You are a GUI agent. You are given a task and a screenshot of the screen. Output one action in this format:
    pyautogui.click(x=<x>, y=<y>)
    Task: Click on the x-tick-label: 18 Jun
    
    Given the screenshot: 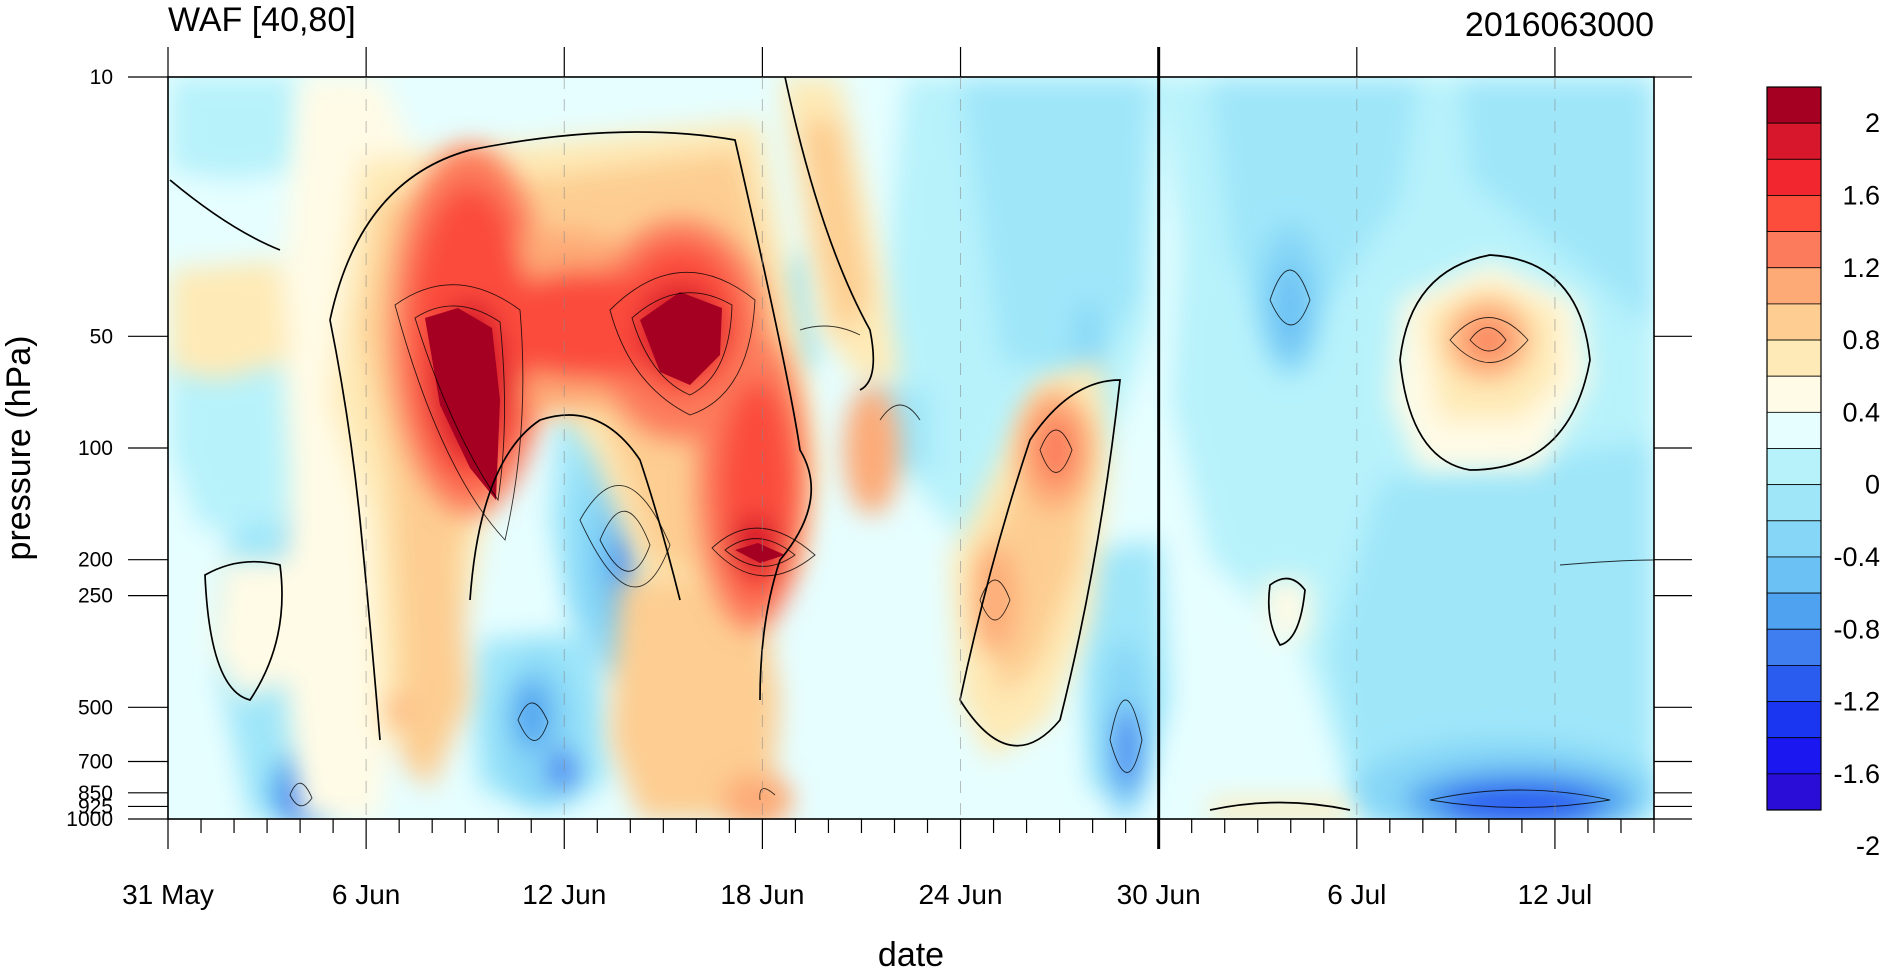 What is the action you would take?
    pyautogui.click(x=762, y=894)
    